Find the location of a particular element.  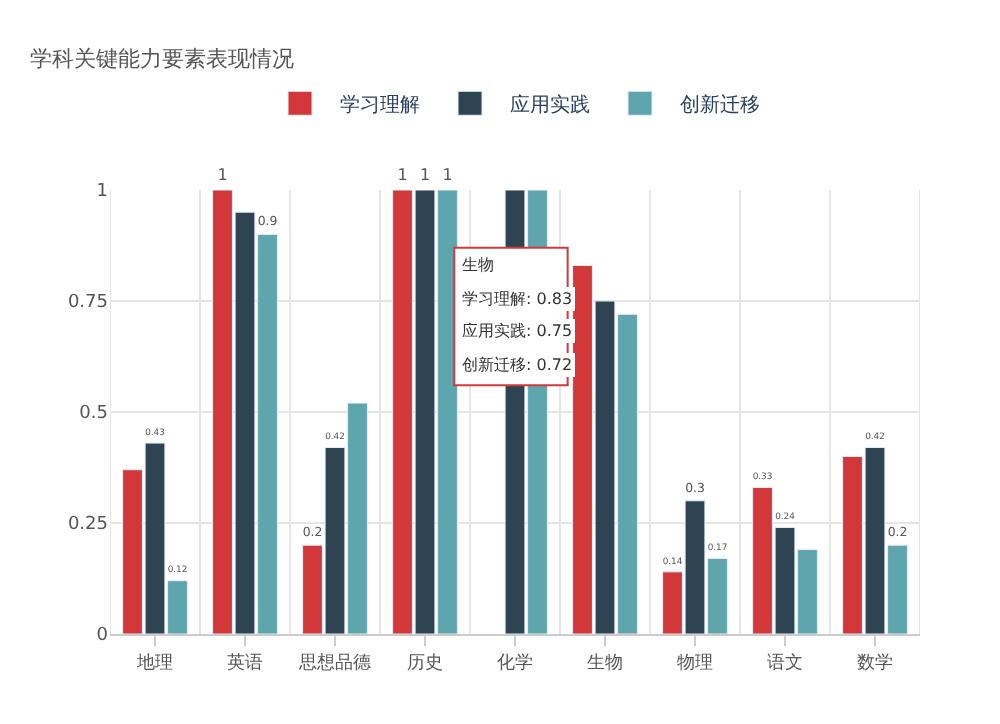

legend-label: 应用实践 is located at coordinates (550, 105).